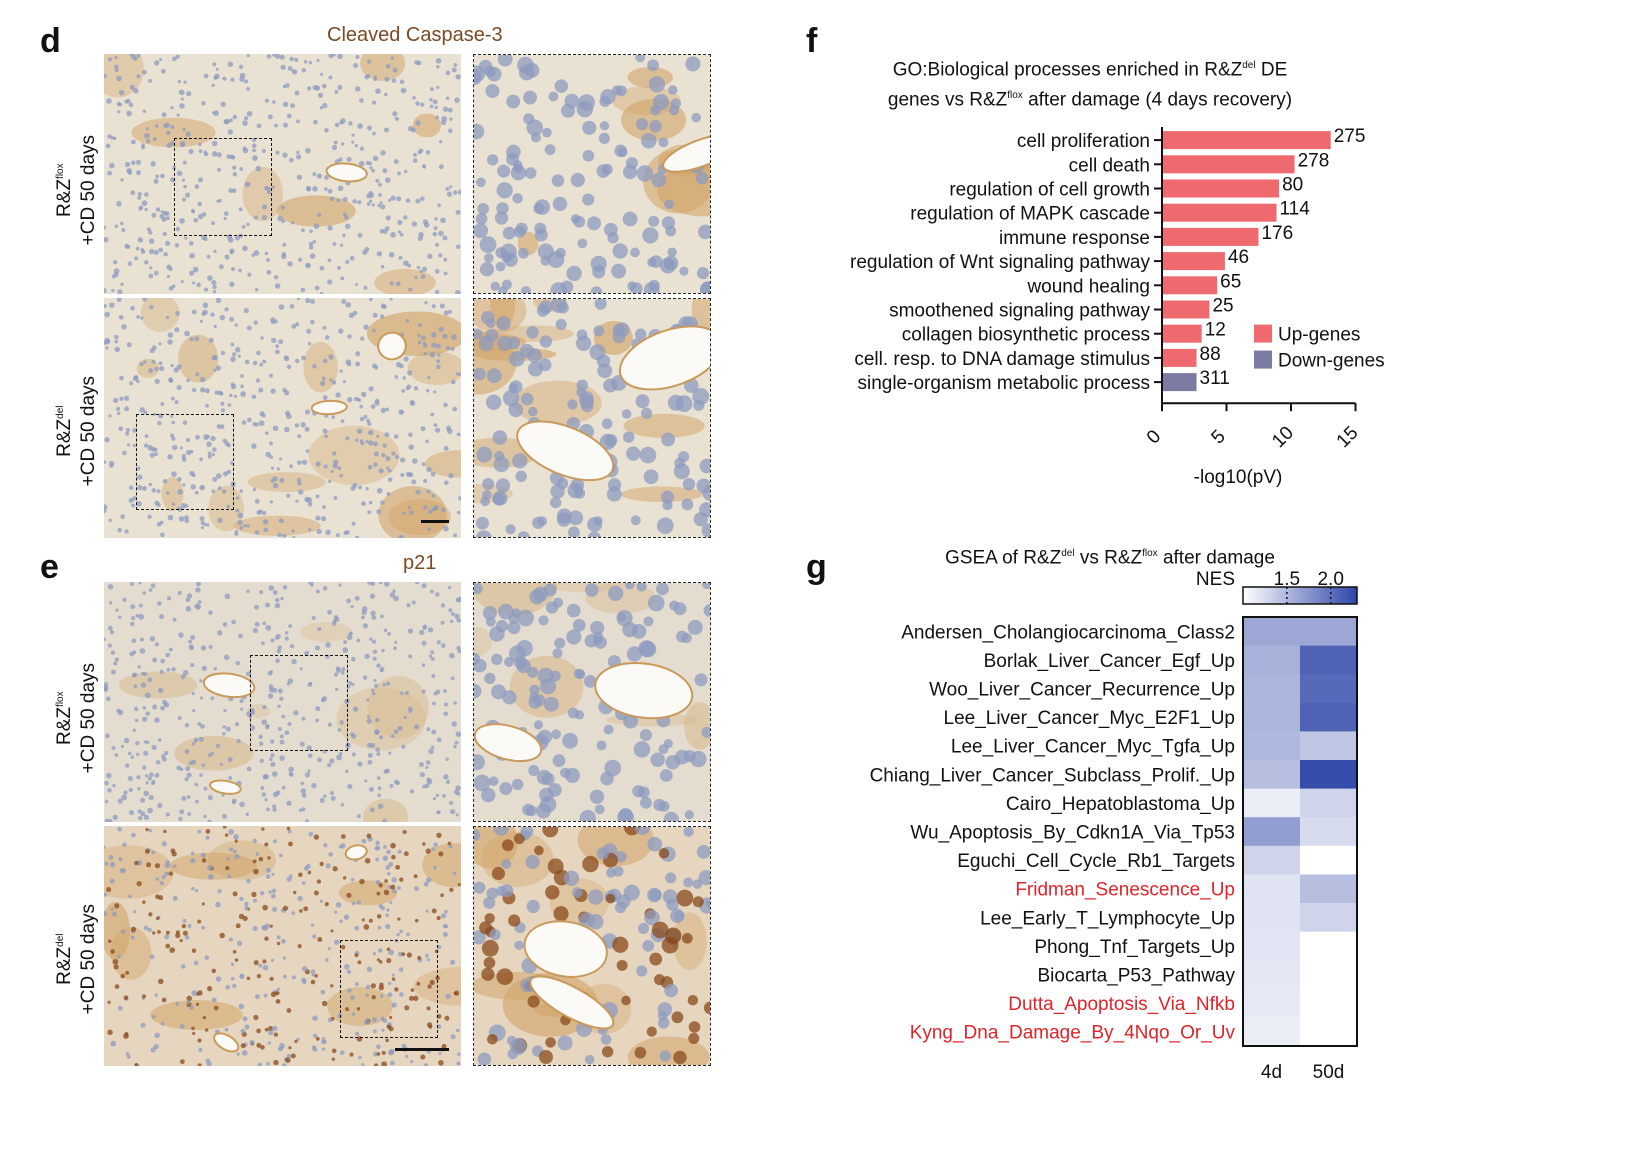 This screenshot has width=1635, height=1153. I want to click on bar-count-label: 278, so click(1314, 160).